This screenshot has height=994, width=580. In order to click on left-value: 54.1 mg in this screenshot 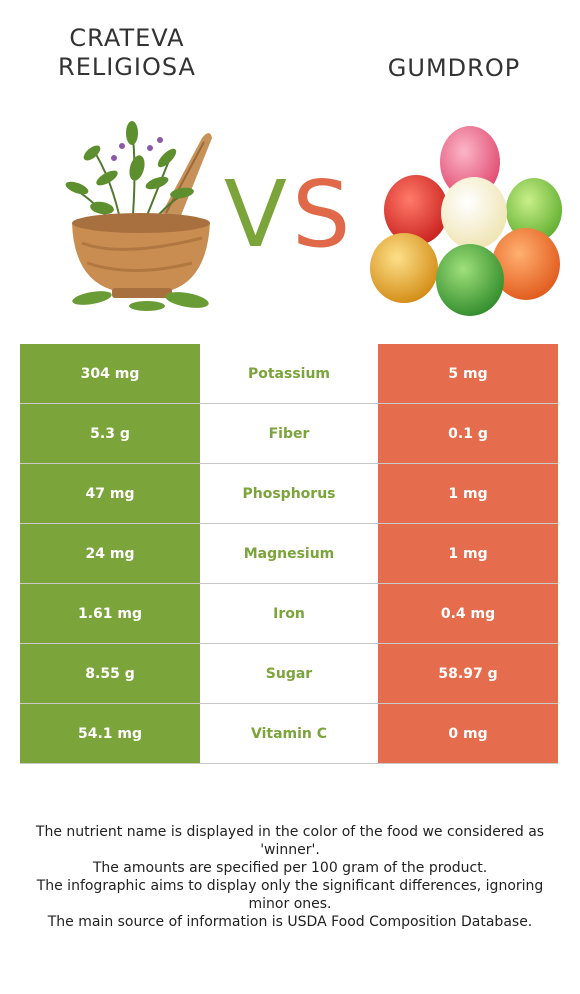, I will do `click(110, 733)`.